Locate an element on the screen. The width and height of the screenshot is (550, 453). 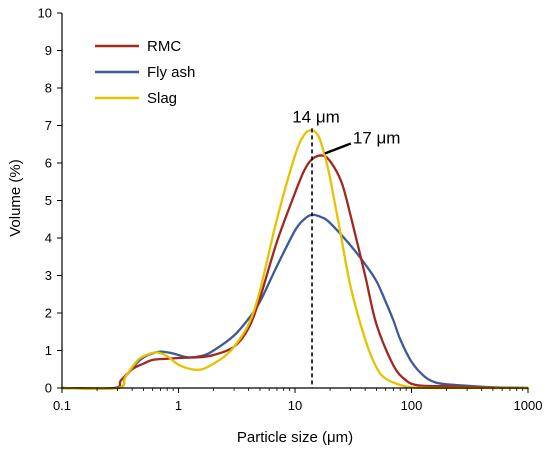
legend: RMC Fly ash Slag is located at coordinates (145, 72).